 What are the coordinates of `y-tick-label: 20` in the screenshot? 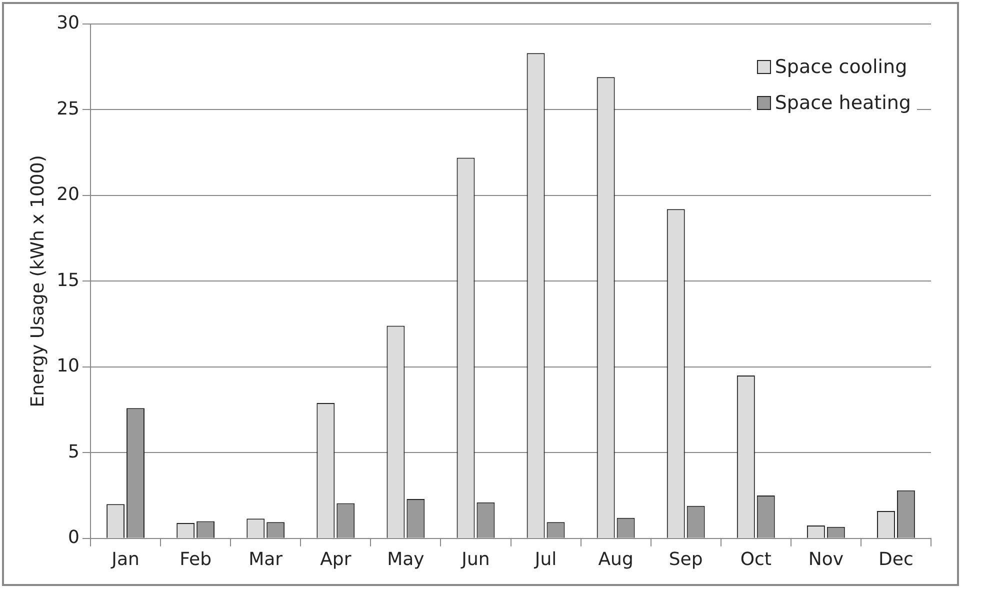 It's located at (68, 195).